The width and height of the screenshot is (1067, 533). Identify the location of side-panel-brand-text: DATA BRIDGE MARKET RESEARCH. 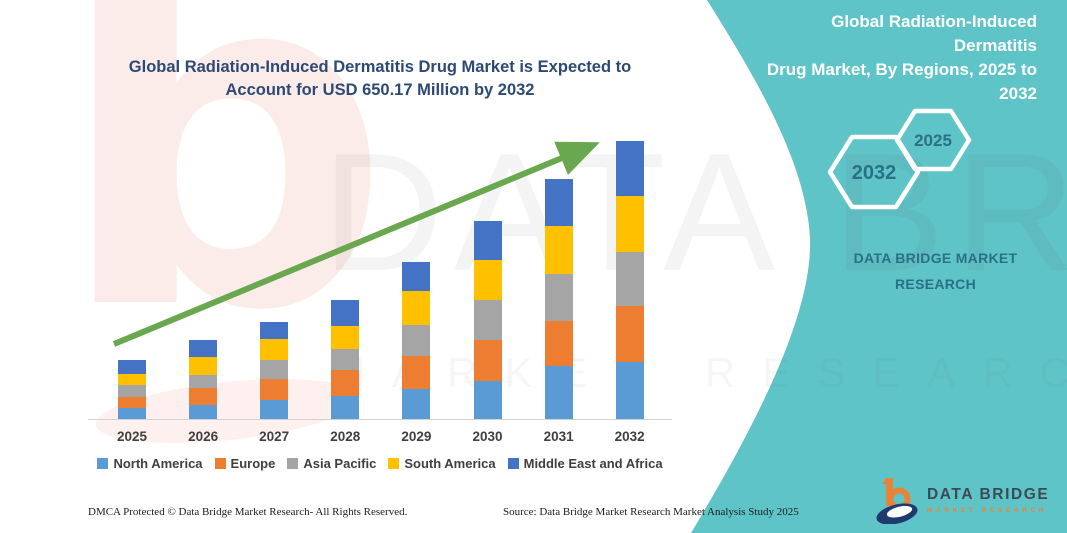
(935, 271).